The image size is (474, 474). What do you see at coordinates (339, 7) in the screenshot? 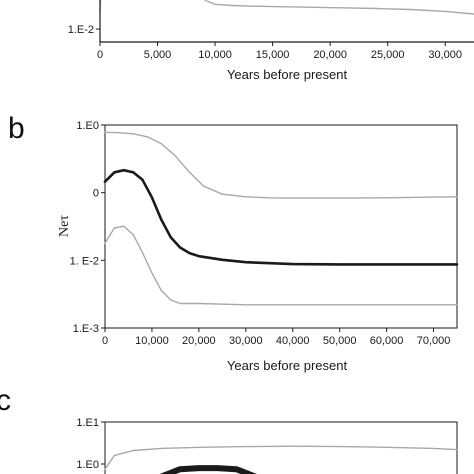
I see `panel-a-upper-hpd-line` at bounding box center [339, 7].